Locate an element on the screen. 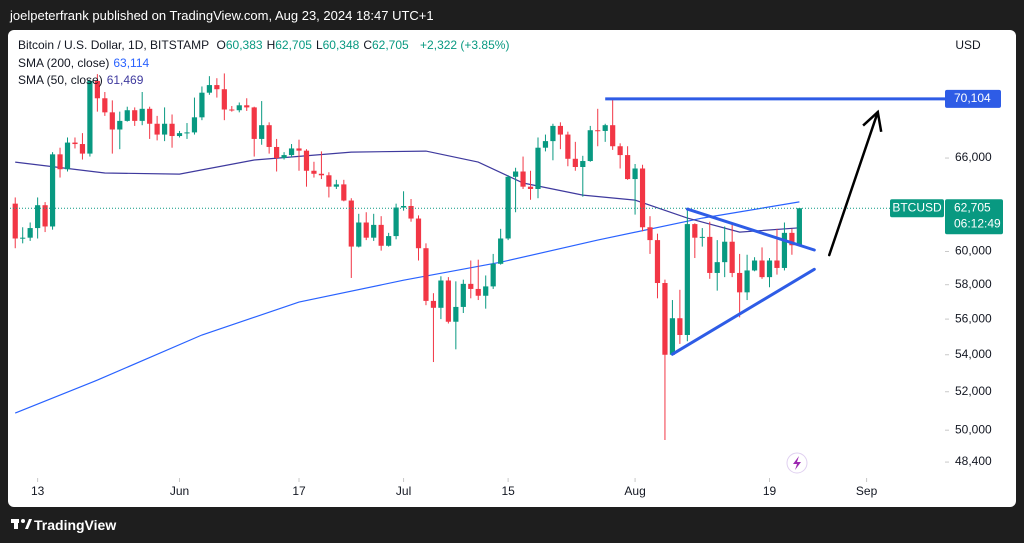 The height and width of the screenshot is (543, 1024). x-tick-label: 13 is located at coordinates (38, 491).